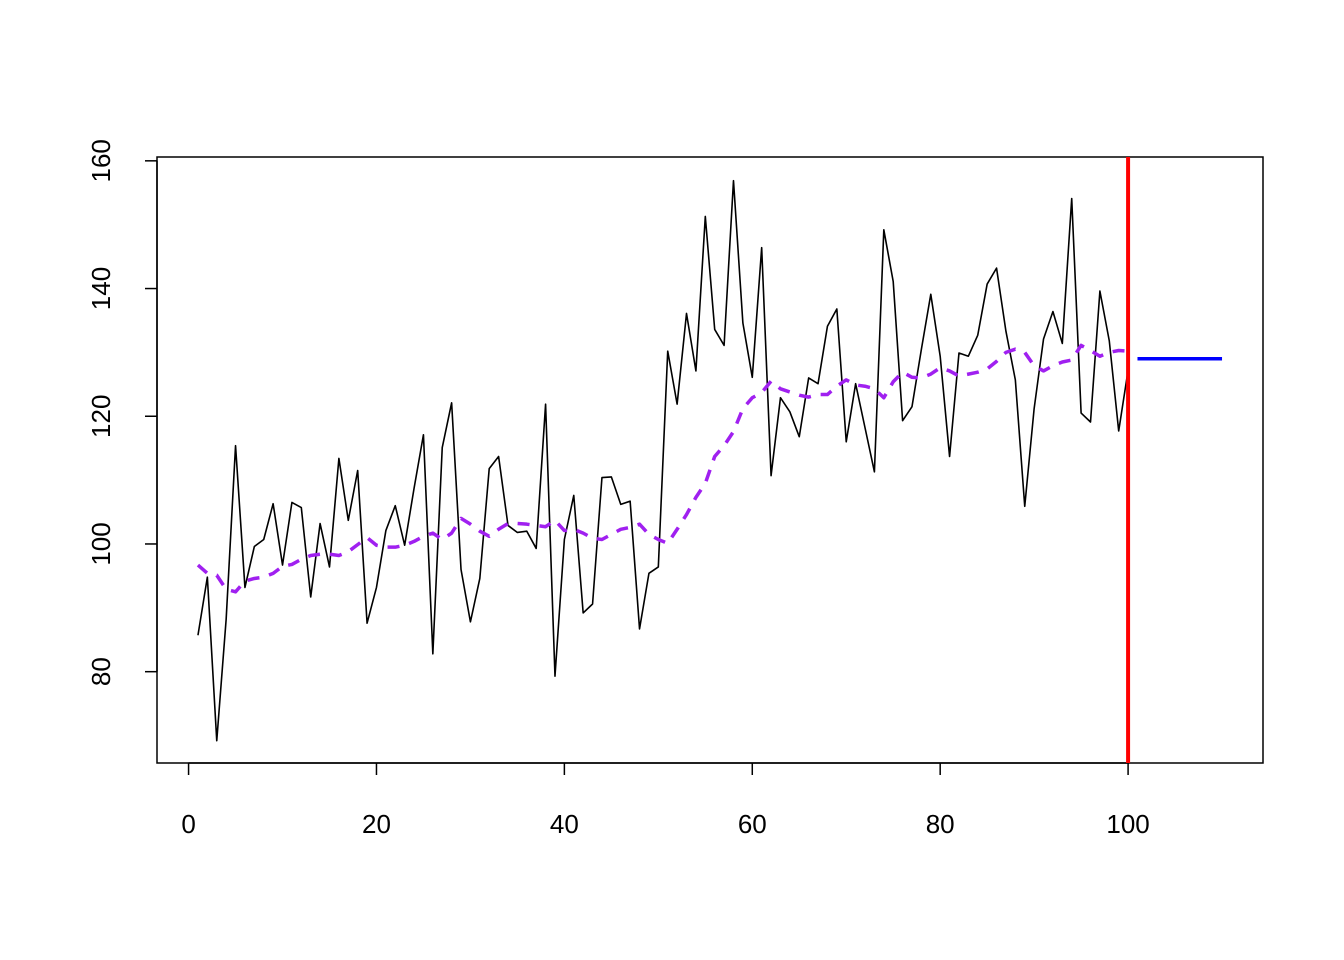  I want to click on x-tick-label: 60, so click(752, 824).